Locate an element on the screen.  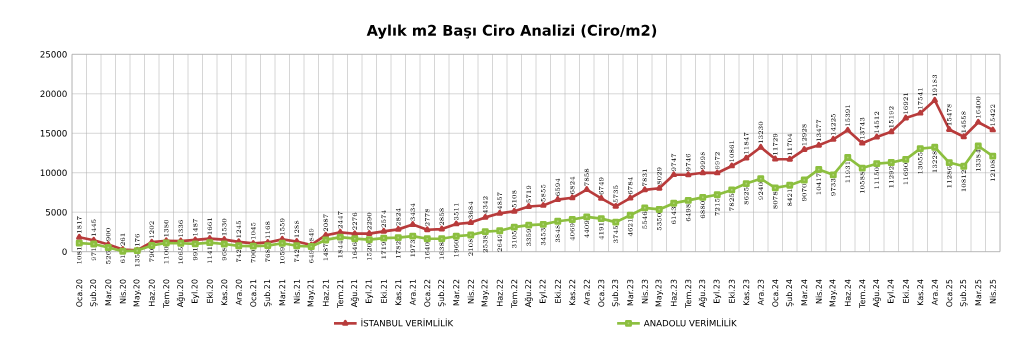
y-tick-label: 25000 is located at coordinates (53, 54).